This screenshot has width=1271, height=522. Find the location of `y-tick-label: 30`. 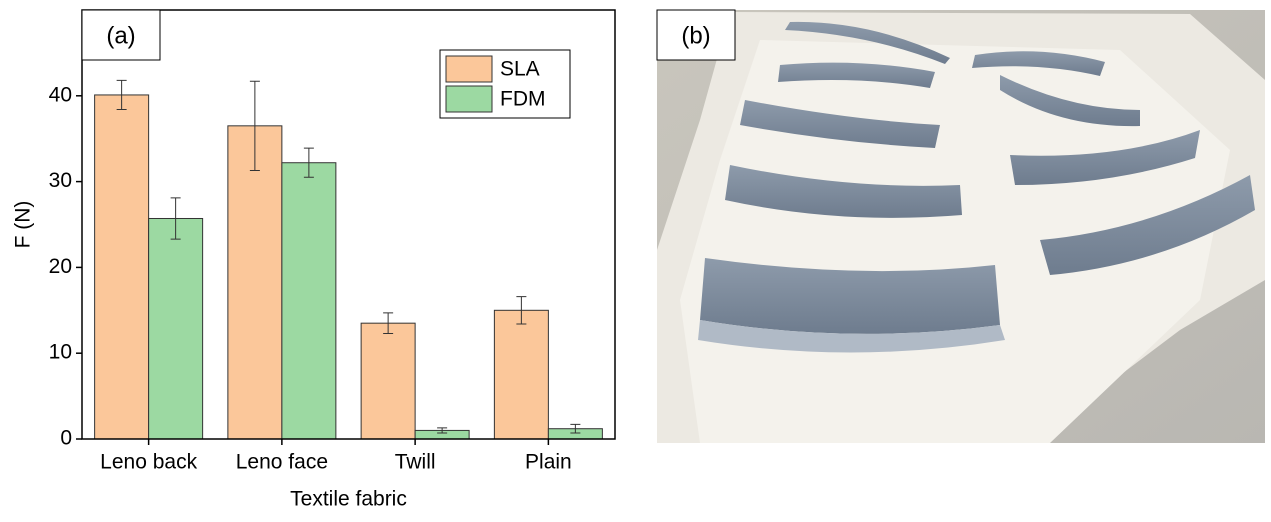

y-tick-label: 30 is located at coordinates (60, 180).